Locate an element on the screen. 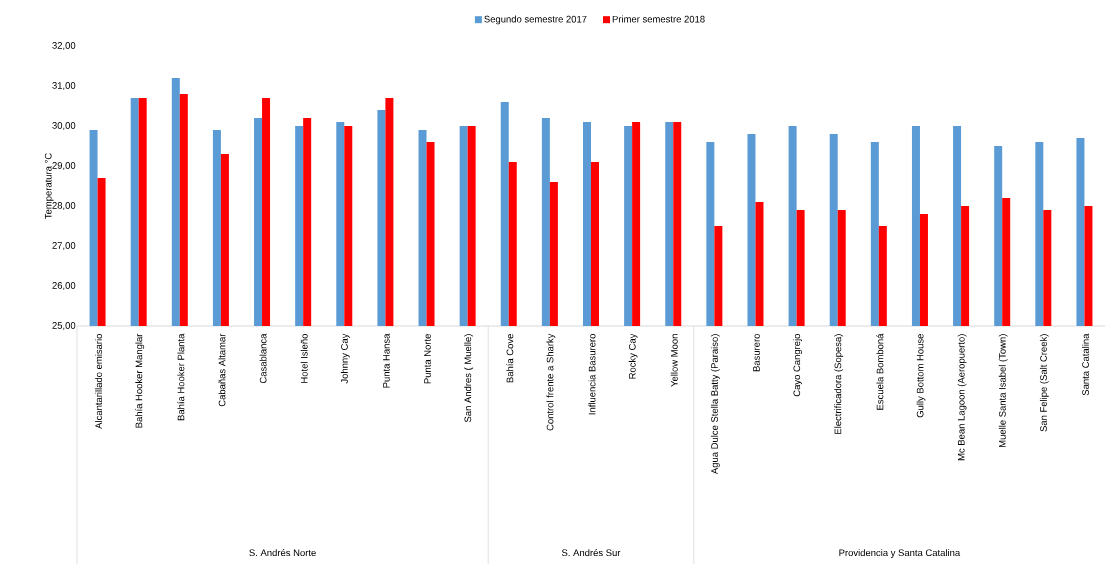  y-tick-label: 28,00 is located at coordinates (64, 206).